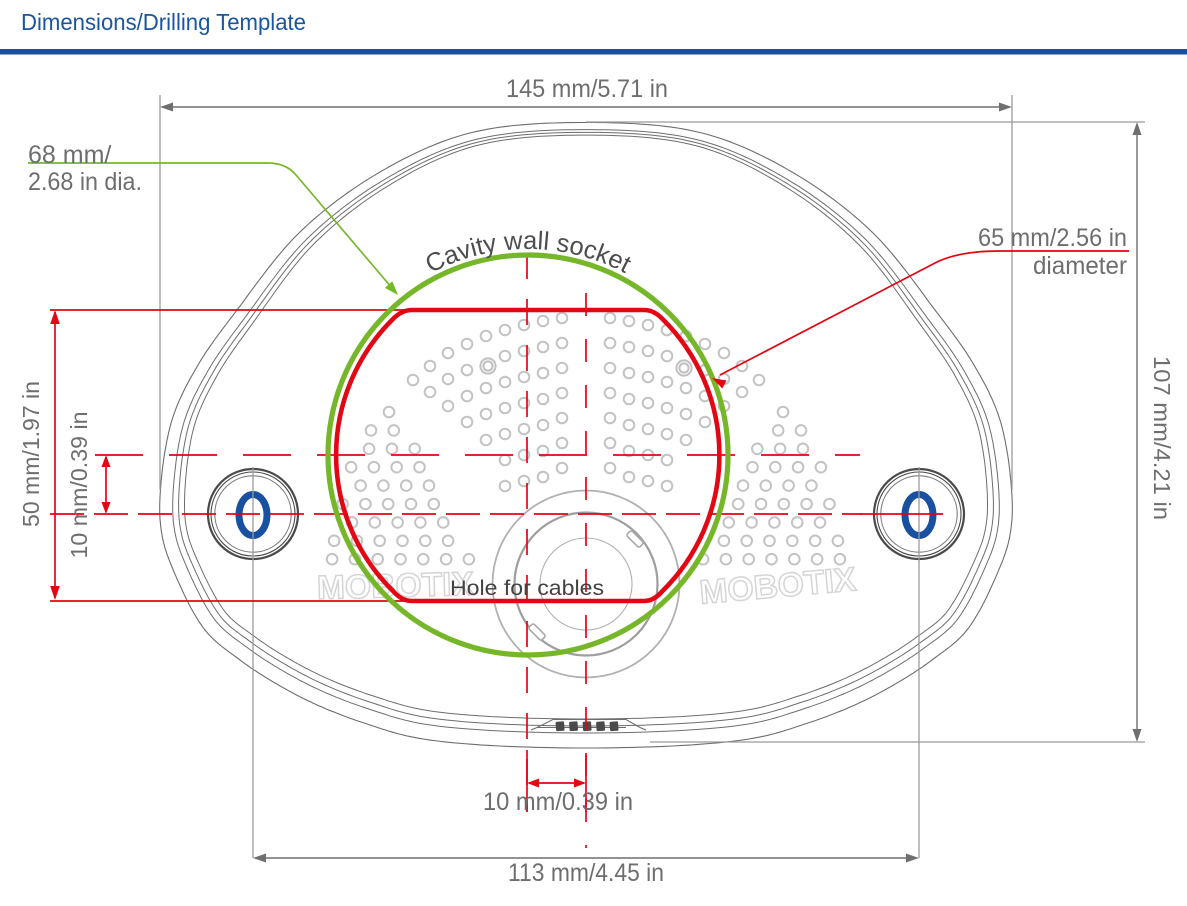 The height and width of the screenshot is (906, 1187). Describe the element at coordinates (31, 454) in the screenshot. I see `svg-text: 50 mm/1.97 in` at that location.